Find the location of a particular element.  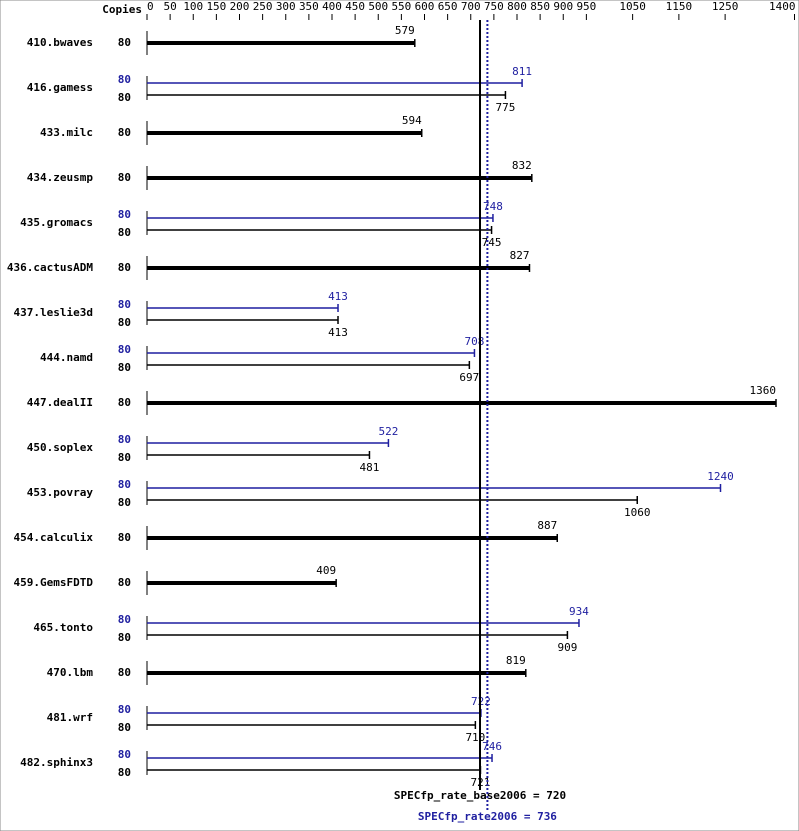

peak-value-label: 708 is located at coordinates (475, 341).